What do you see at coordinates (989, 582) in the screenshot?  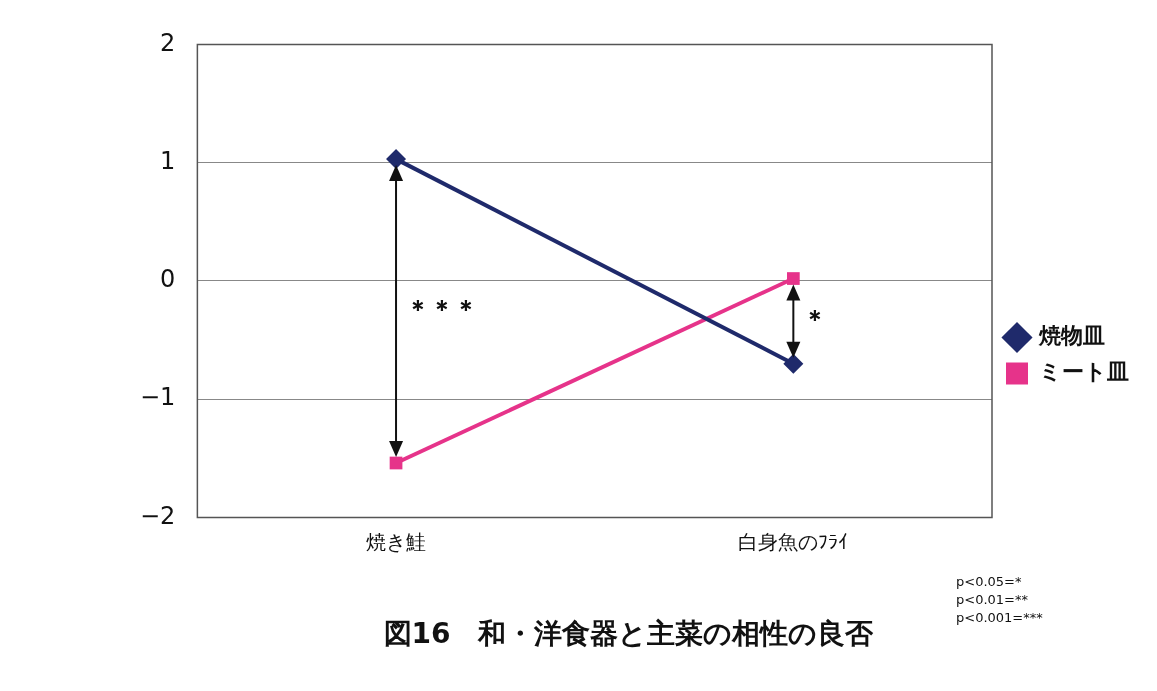 I see `text: p<0.05=*` at bounding box center [989, 582].